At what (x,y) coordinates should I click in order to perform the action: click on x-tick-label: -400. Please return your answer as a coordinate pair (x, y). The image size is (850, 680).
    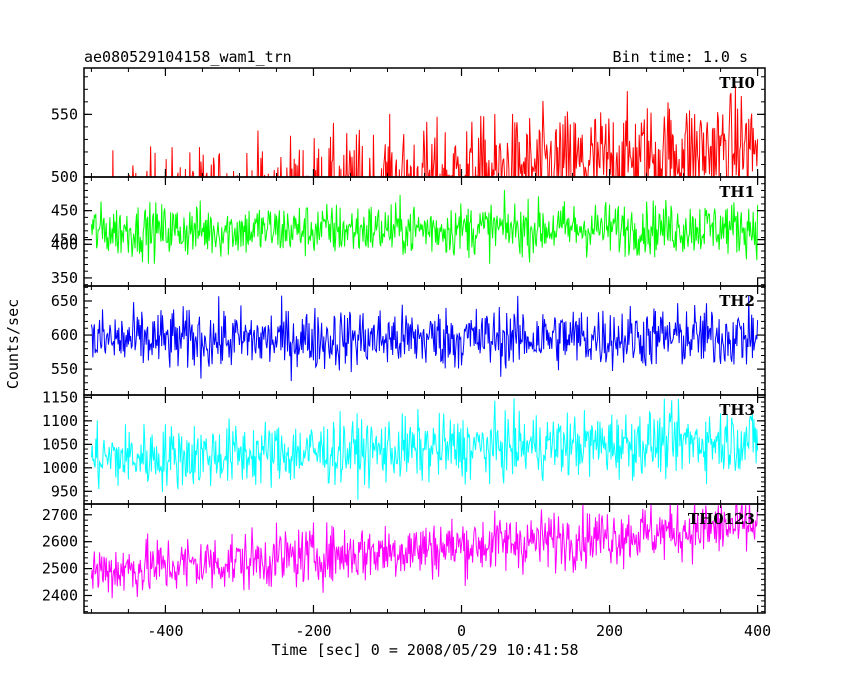
    Looking at the image, I should click on (165, 631).